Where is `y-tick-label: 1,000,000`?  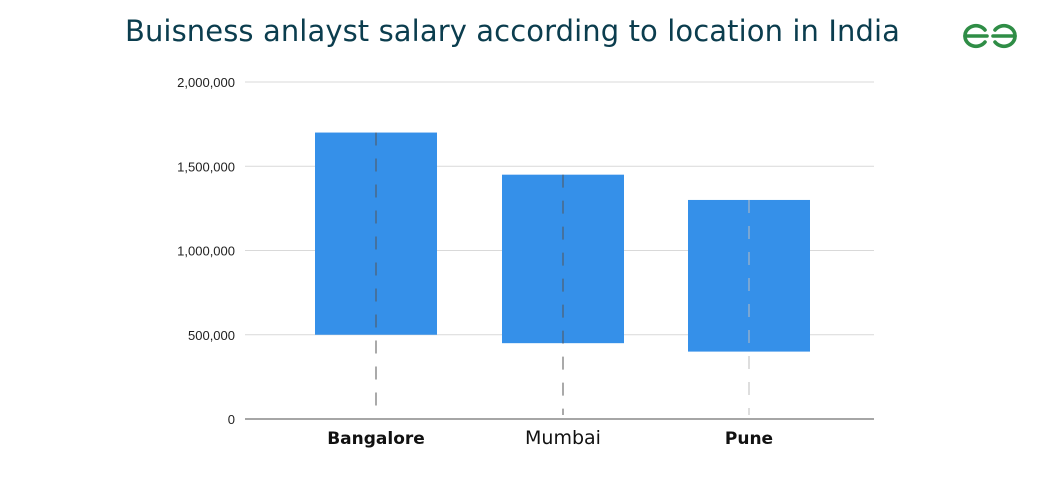
y-tick-label: 1,000,000 is located at coordinates (206, 251).